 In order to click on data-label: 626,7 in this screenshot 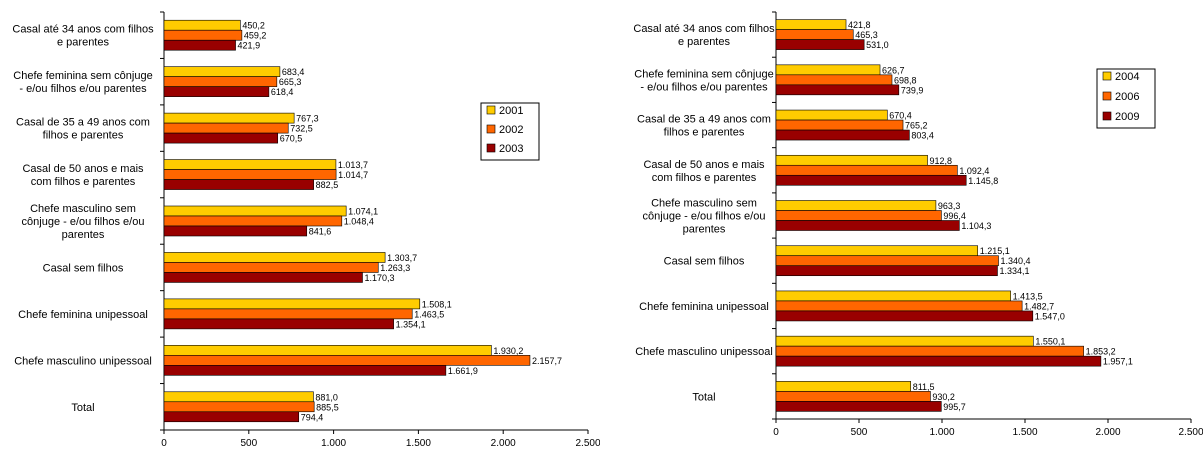, I will do `click(893, 70)`.